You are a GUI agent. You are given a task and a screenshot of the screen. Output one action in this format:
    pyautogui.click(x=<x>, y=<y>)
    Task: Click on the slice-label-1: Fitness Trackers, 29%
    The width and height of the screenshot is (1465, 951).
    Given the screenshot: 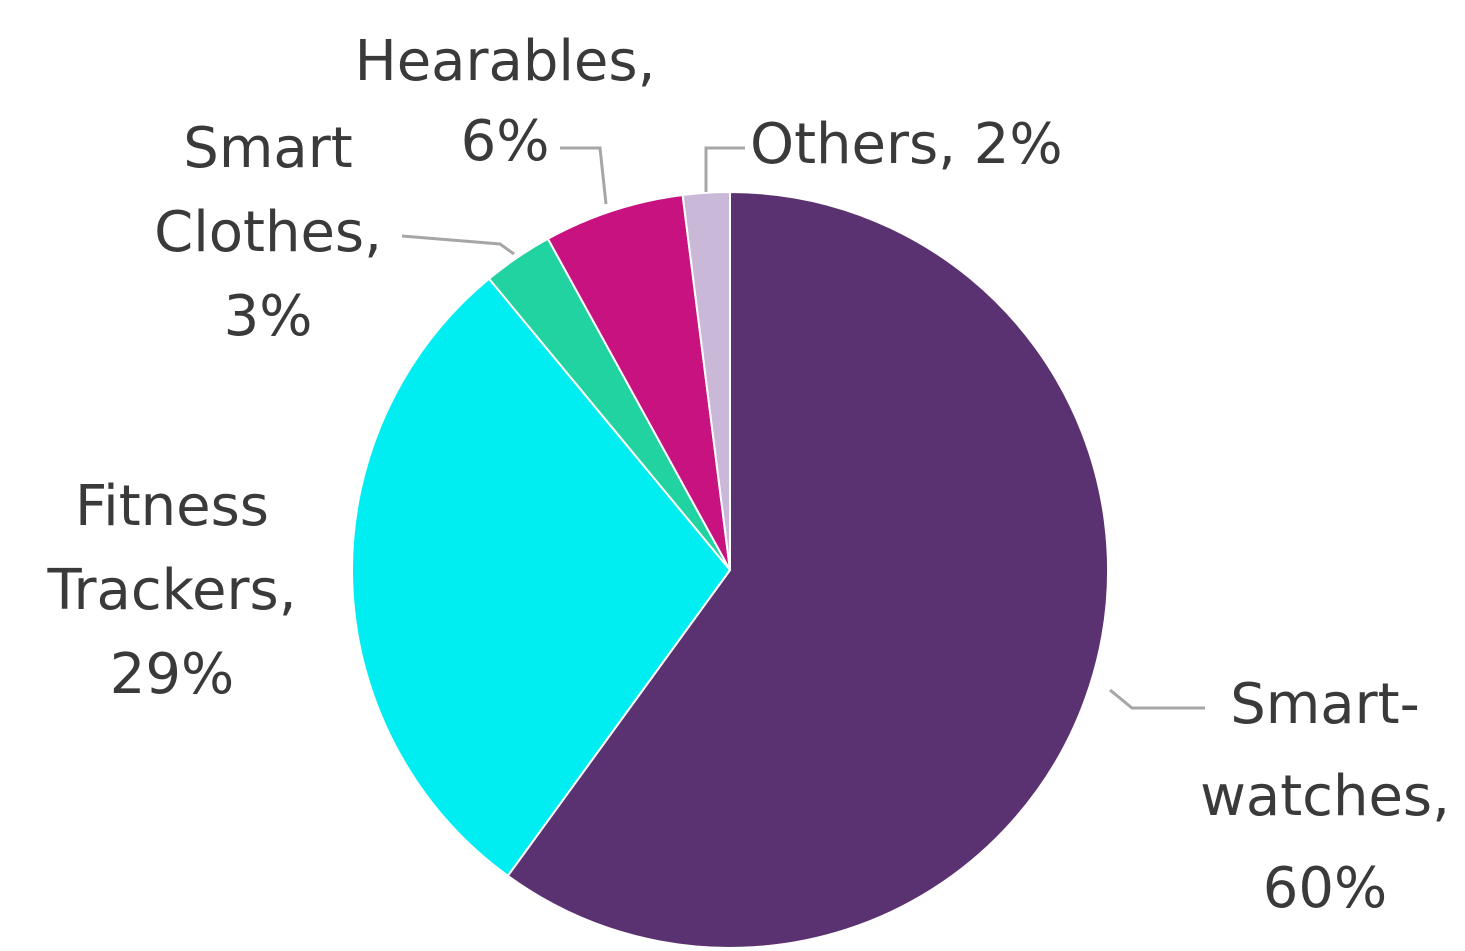 What is the action you would take?
    pyautogui.click(x=172, y=590)
    